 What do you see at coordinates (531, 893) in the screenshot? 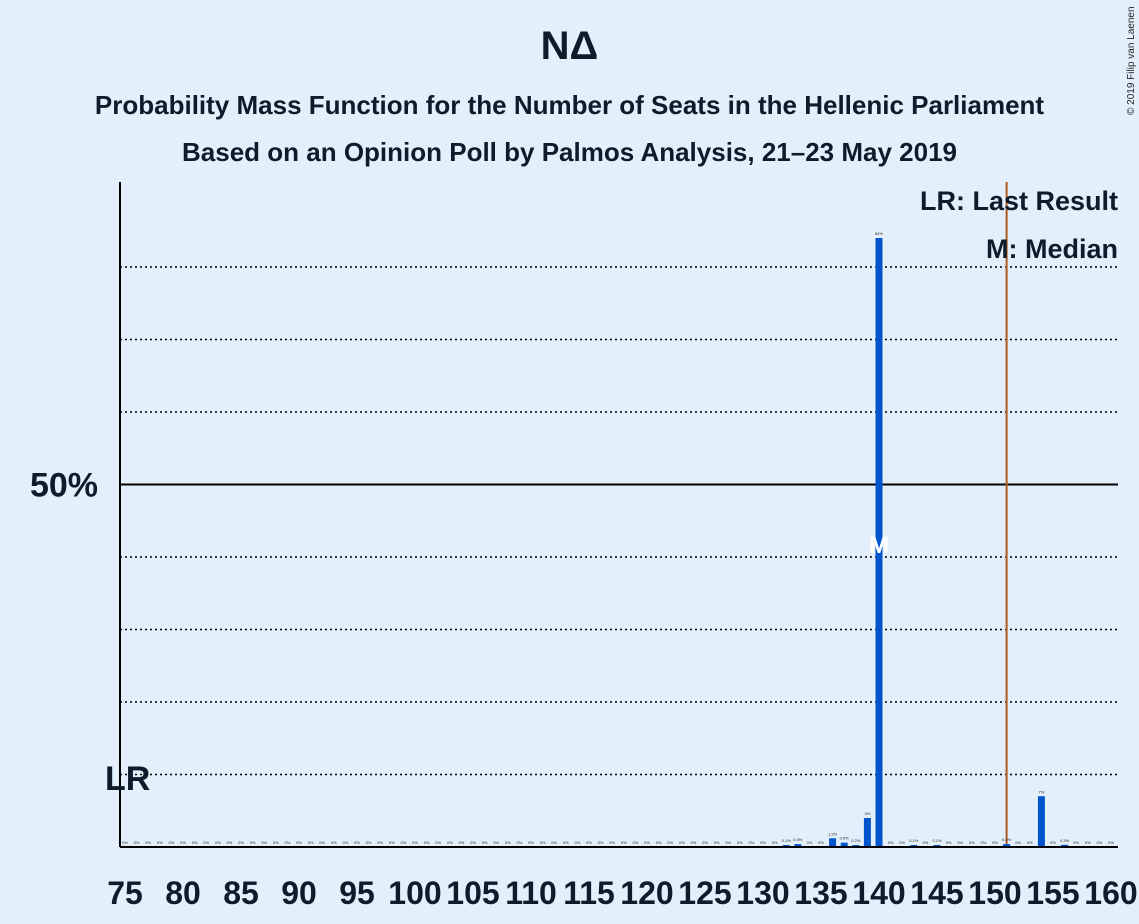
I see `x-tick-110: 110` at bounding box center [531, 893].